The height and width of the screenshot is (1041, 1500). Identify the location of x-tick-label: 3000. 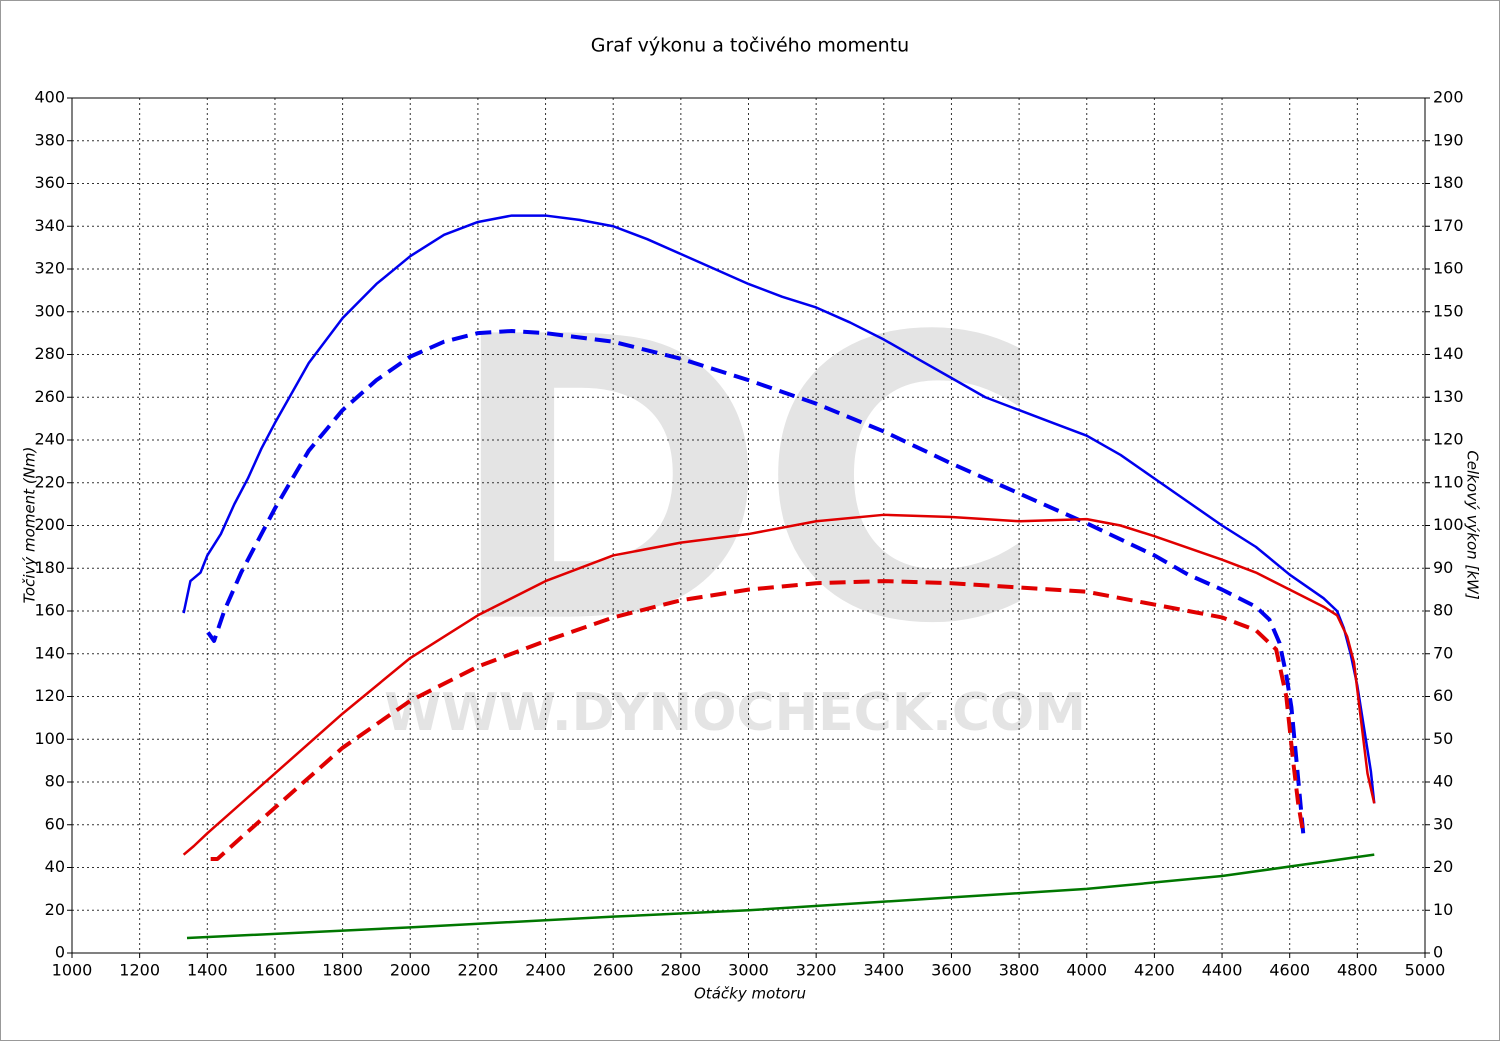
(748, 970).